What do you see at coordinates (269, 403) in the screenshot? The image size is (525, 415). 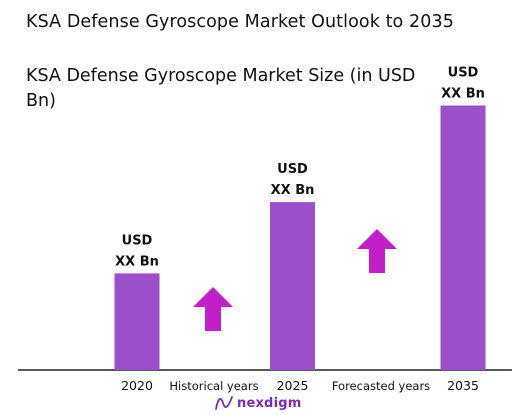 I see `logo-text: nexdigm` at bounding box center [269, 403].